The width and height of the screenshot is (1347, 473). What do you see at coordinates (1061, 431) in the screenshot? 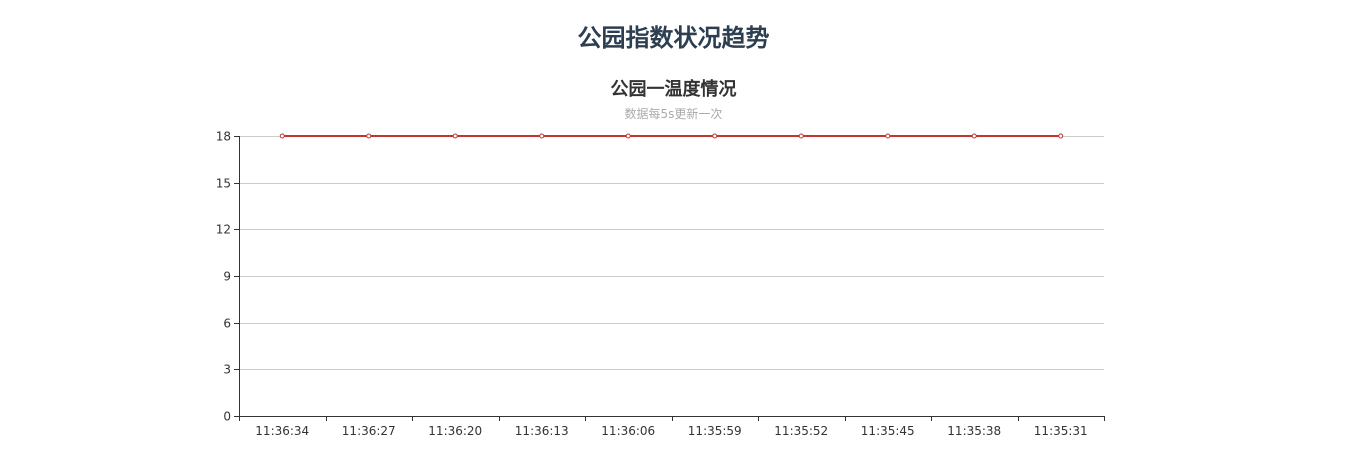
I see `x-tick-label: 11:35:31` at bounding box center [1061, 431].